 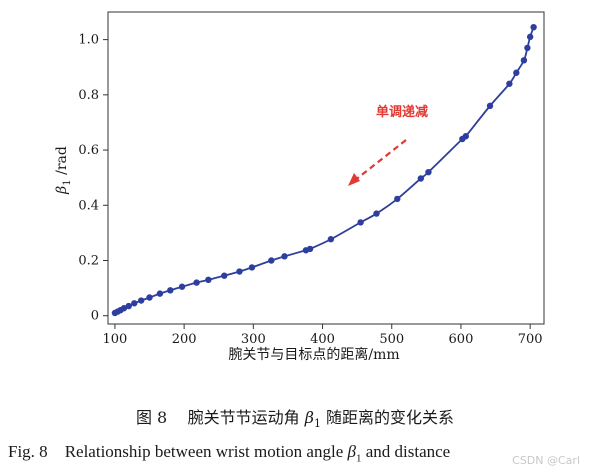 What do you see at coordinates (243, 417) in the screenshot?
I see `caption-cn-text-a: 腕关节节运动角` at bounding box center [243, 417].